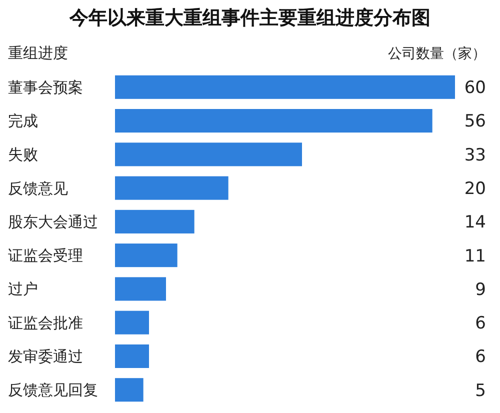 The height and width of the screenshot is (413, 500). I want to click on y-tick-label: 反馈意见, so click(38, 188).